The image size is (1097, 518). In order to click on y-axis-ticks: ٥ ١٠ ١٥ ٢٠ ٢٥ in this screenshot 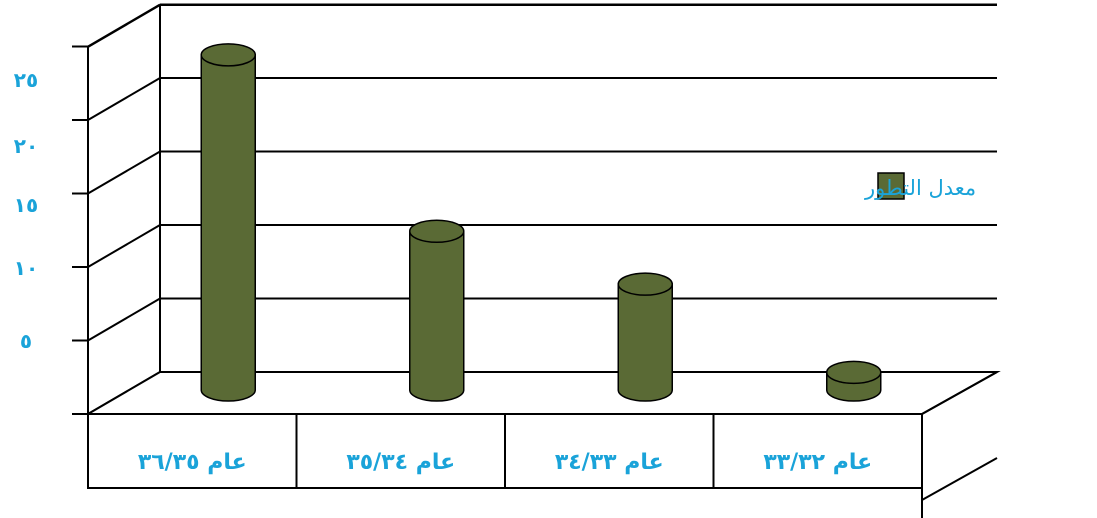, I will do `click(26, 210)`.